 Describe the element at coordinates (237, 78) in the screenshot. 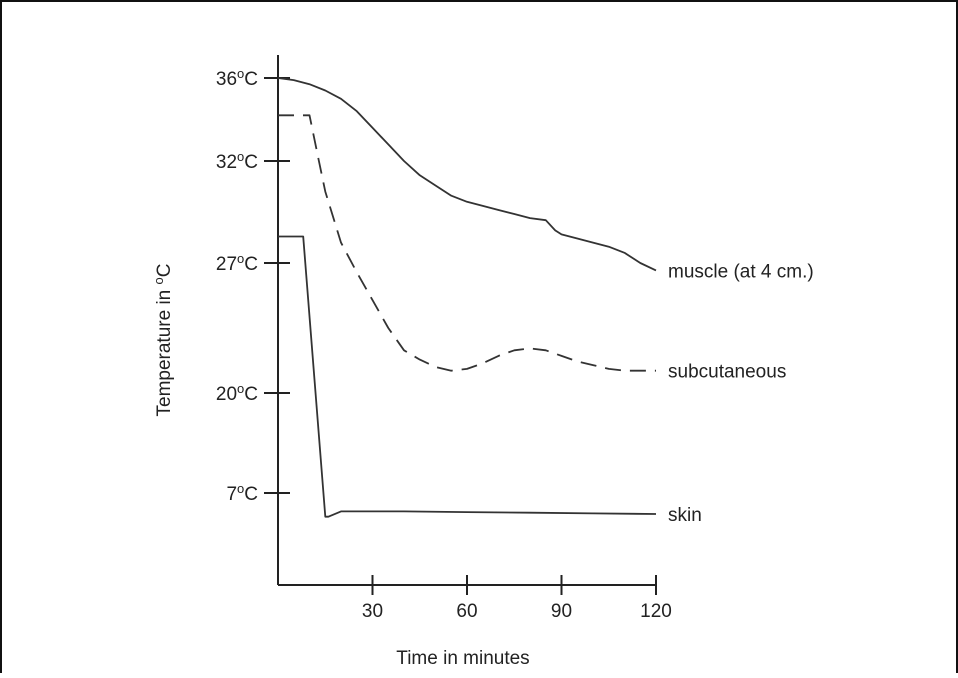

I see `y-tick-label: 36oC` at that location.